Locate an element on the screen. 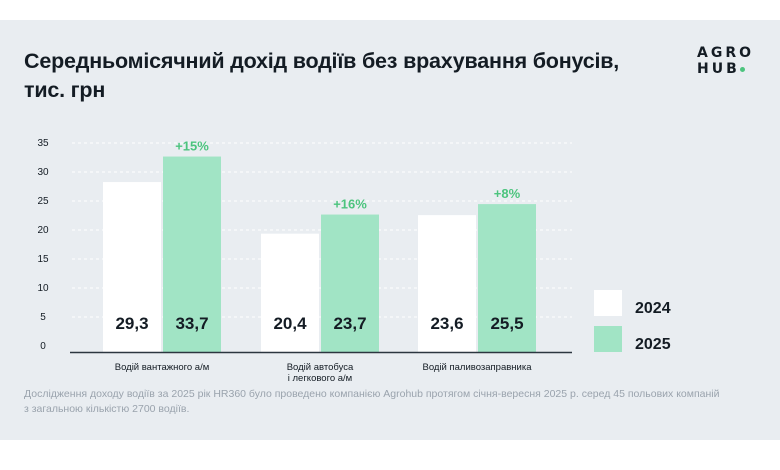  logo-line-1: AGRO is located at coordinates (726, 53).